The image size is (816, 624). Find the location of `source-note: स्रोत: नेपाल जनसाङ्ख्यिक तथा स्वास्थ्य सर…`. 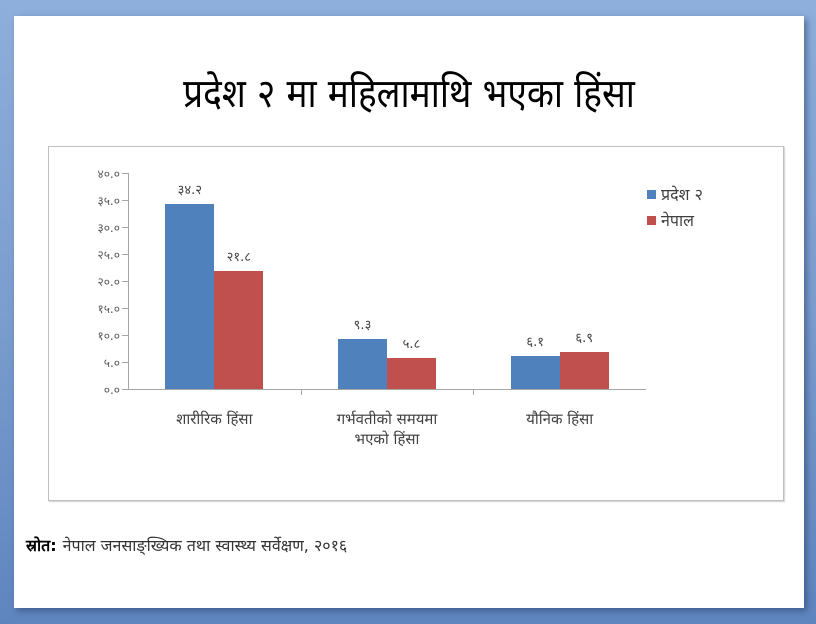

source-note: स्रोत: नेपाल जनसाङ्ख्यिक तथा स्वास्थ्य सर… is located at coordinates (186, 545).